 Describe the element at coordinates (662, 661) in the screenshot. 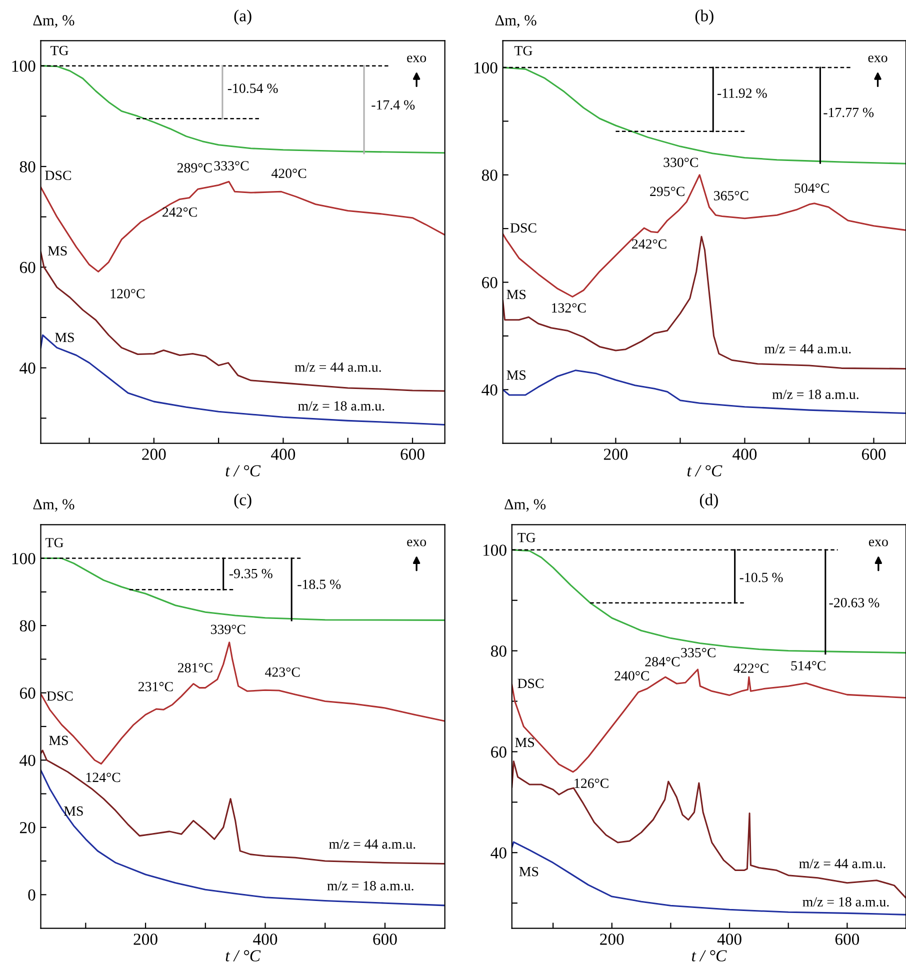

I see `annotation: 284°C` at that location.